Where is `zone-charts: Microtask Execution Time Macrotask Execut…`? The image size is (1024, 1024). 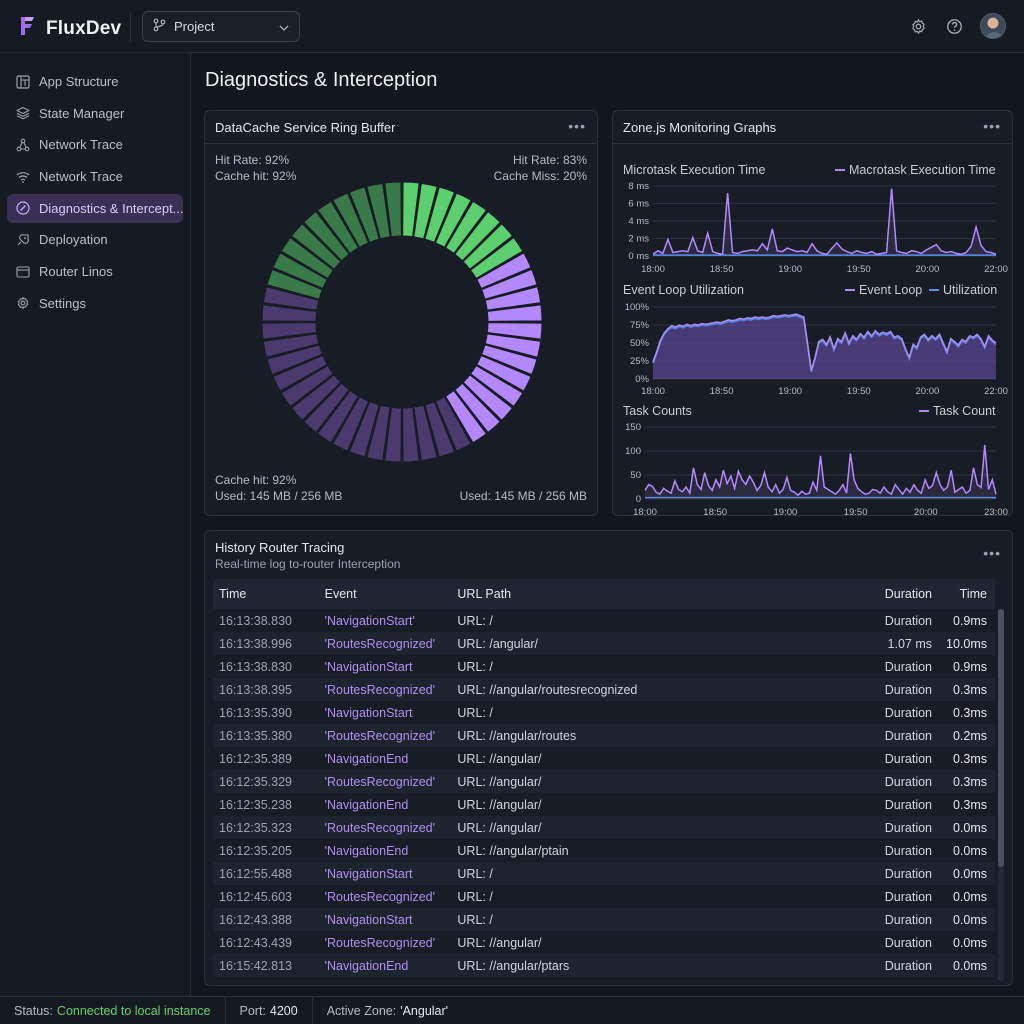 zone-charts: Microtask Execution Time Macrotask Execut… is located at coordinates (815, 339).